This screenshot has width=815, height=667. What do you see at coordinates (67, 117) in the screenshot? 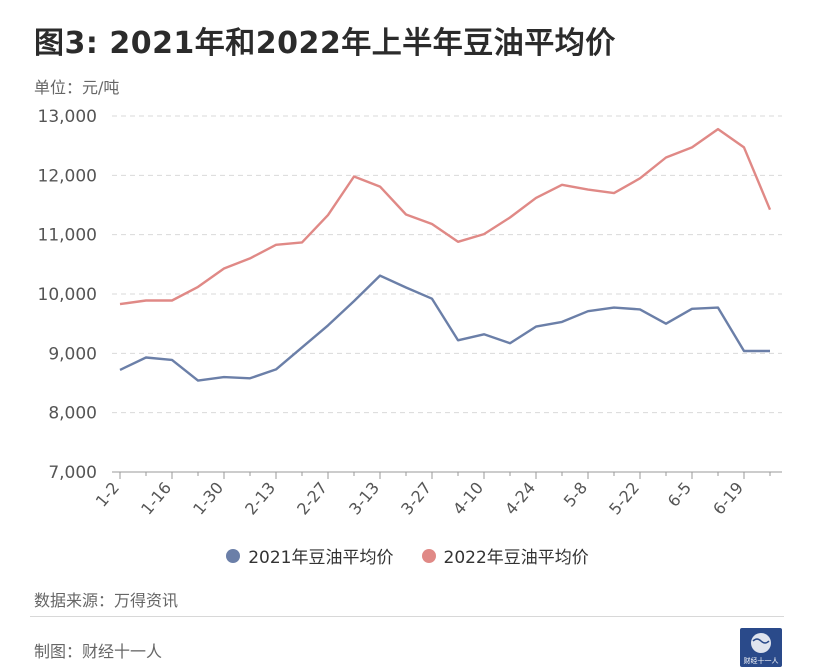
I see `y-tick-label: 13,000` at bounding box center [67, 117].